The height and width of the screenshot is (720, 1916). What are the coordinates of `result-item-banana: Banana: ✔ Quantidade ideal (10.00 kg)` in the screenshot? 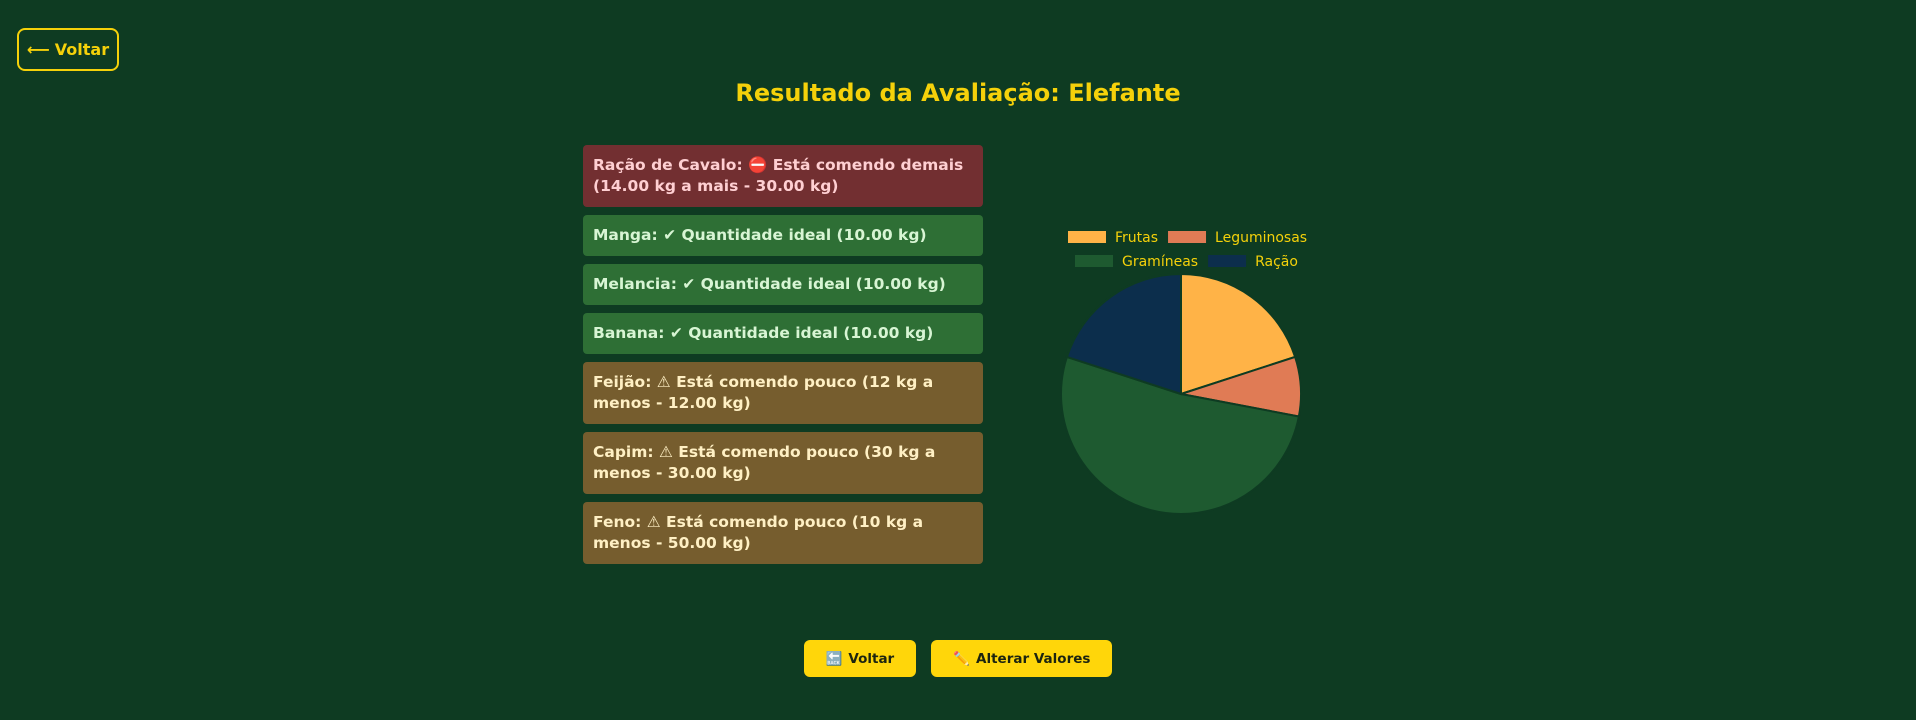 It's located at (783, 333).